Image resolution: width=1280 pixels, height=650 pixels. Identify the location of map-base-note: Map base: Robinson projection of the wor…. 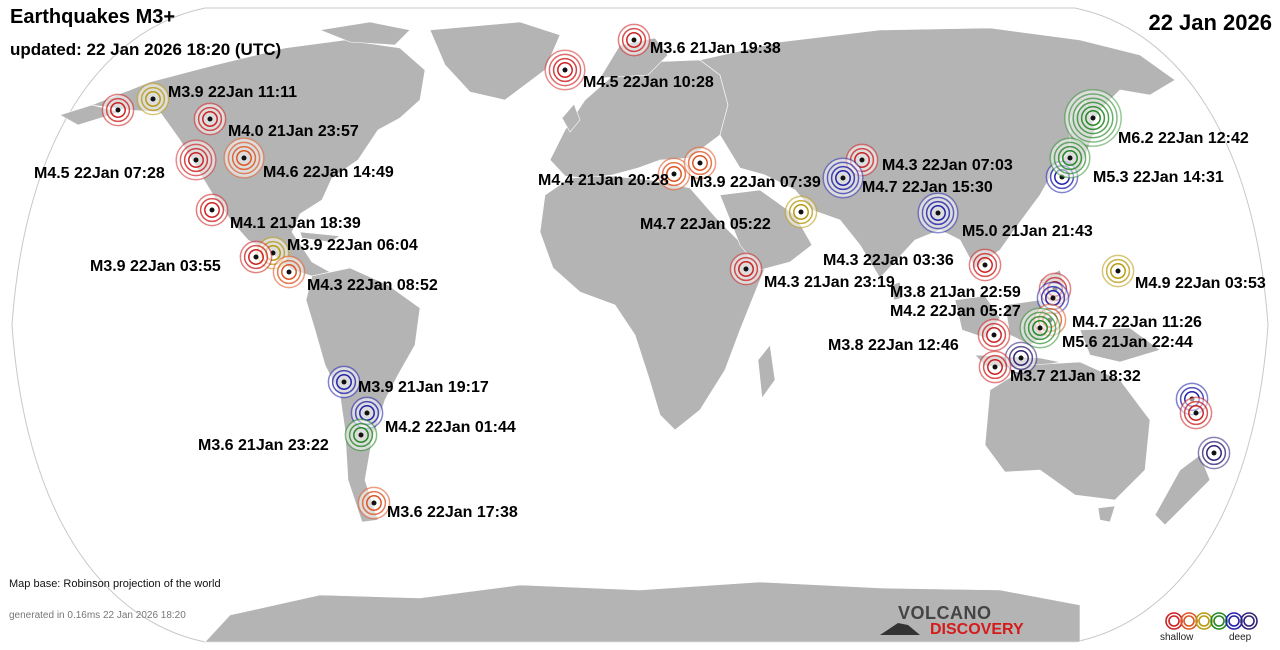
(115, 584).